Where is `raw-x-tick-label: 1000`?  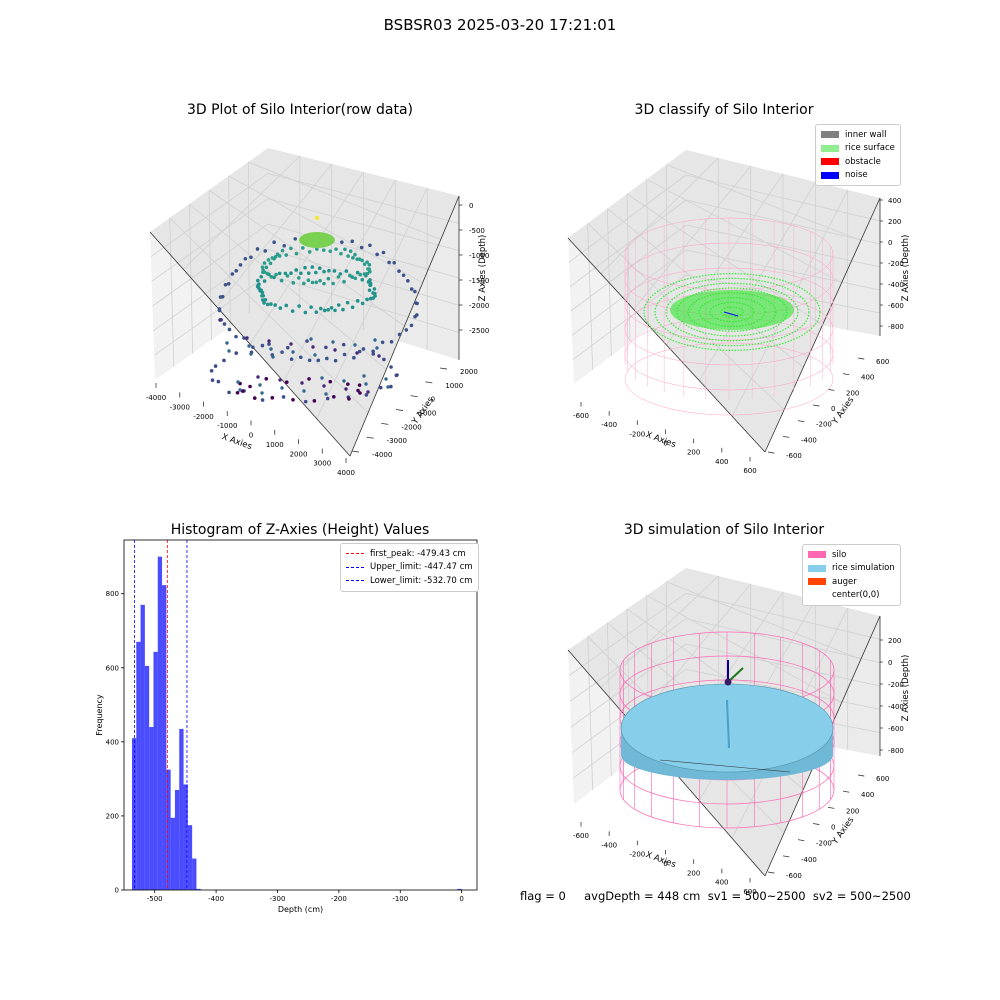 raw-x-tick-label: 1000 is located at coordinates (275, 445).